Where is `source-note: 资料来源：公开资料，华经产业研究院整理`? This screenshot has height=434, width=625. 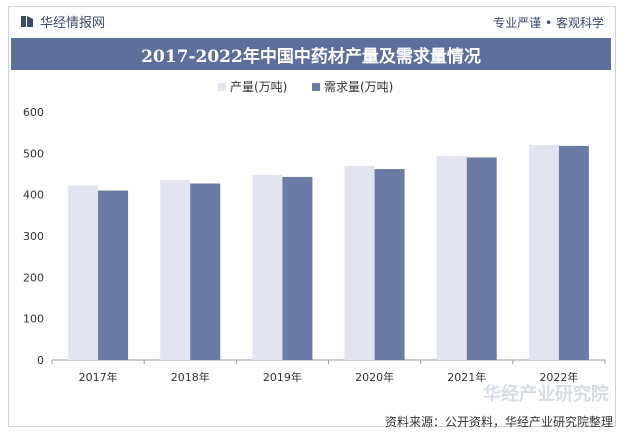
source-note: 资料来源：公开资料，华经产业研究院整理 is located at coordinates (498, 422).